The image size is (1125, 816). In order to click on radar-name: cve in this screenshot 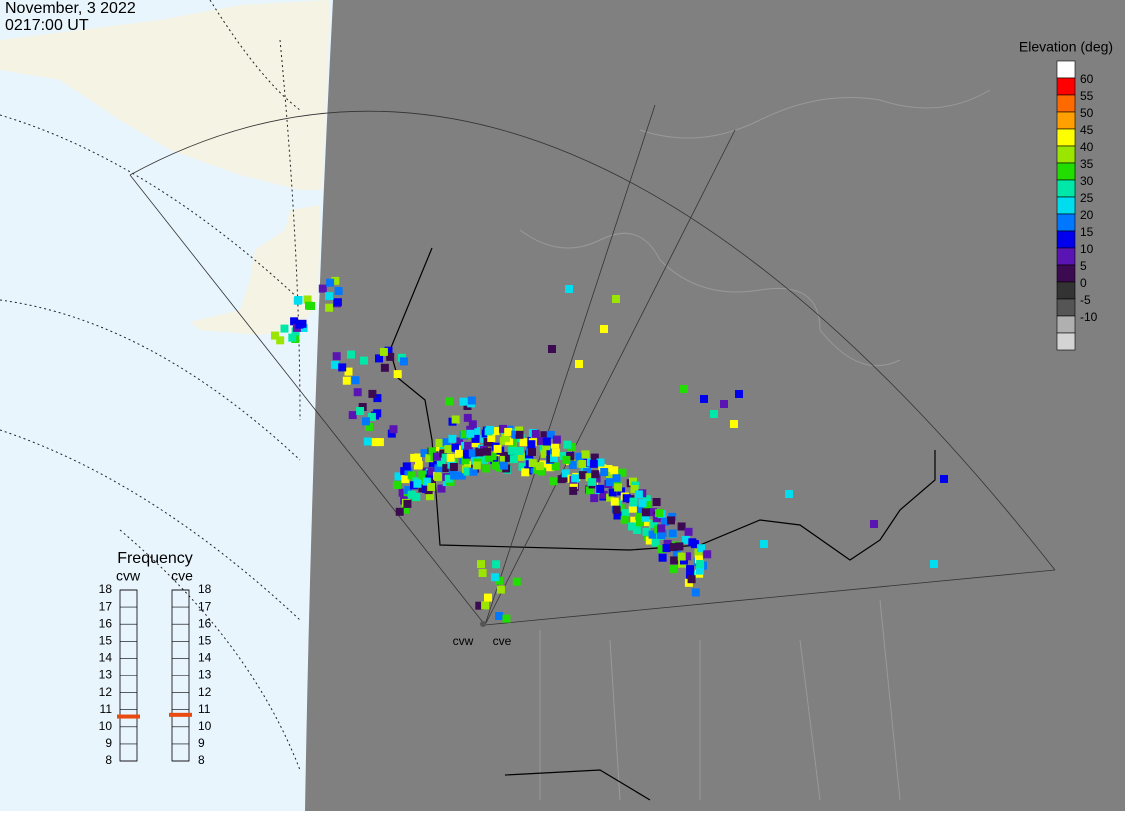, I will do `click(182, 576)`.